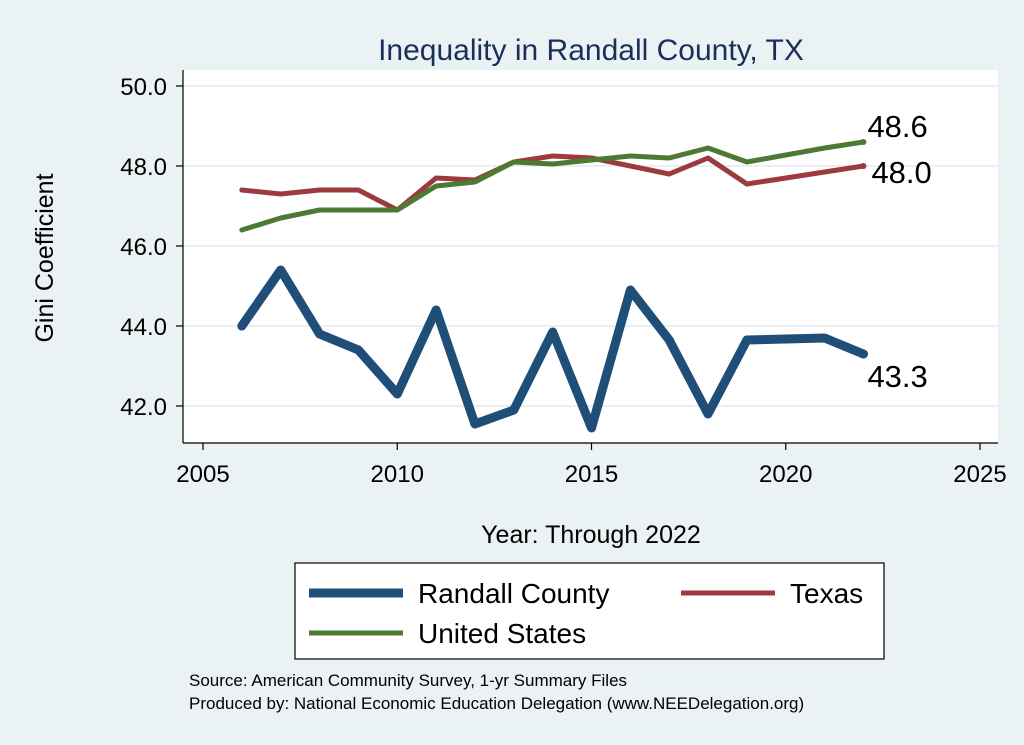 Image resolution: width=1024 pixels, height=745 pixels. I want to click on x-tick-label: 2015, so click(591, 474).